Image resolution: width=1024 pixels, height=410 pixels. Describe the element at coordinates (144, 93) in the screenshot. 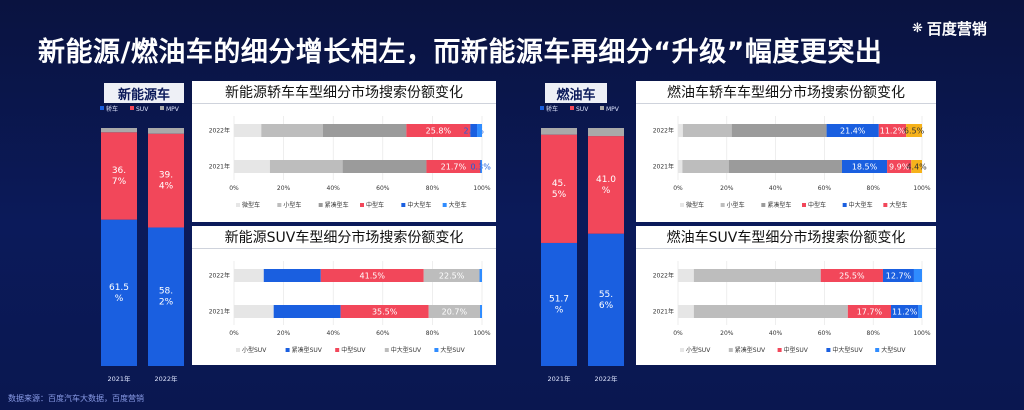

I see `section-label-nev: 新能源车` at that location.